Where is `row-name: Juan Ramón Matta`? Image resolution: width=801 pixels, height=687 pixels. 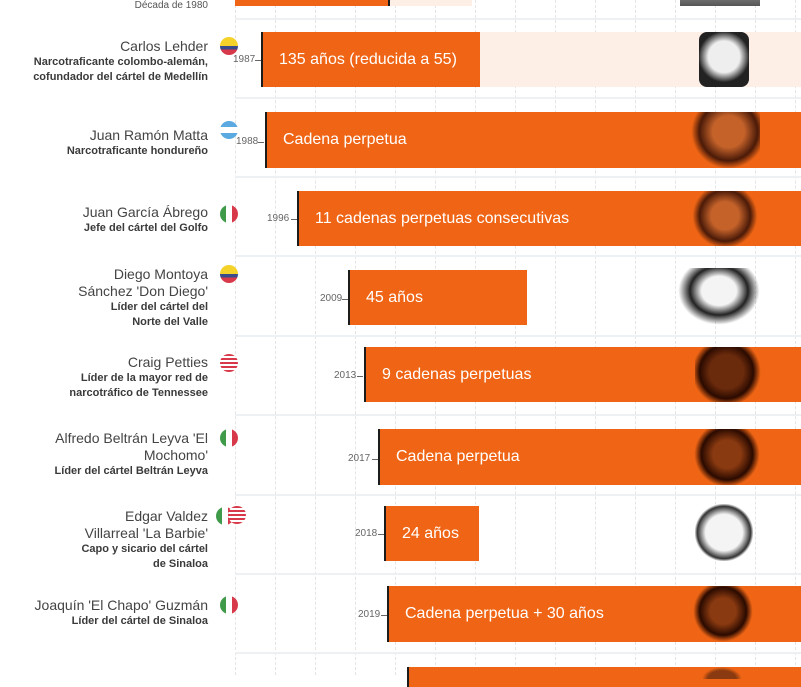 row-name: Juan Ramón Matta is located at coordinates (148, 135).